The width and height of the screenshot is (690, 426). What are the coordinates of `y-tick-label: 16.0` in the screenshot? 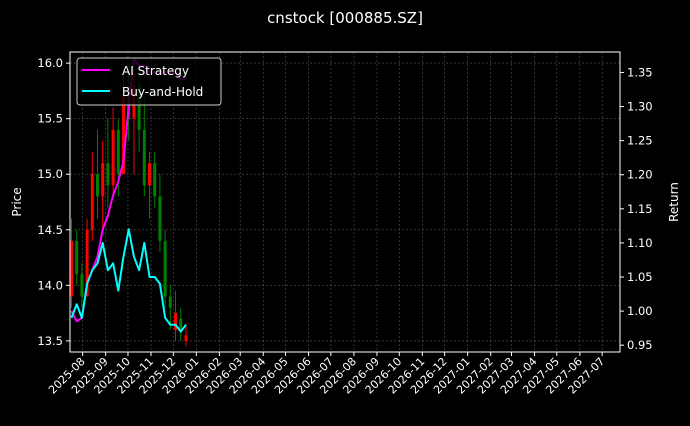 It's located at (50, 63).